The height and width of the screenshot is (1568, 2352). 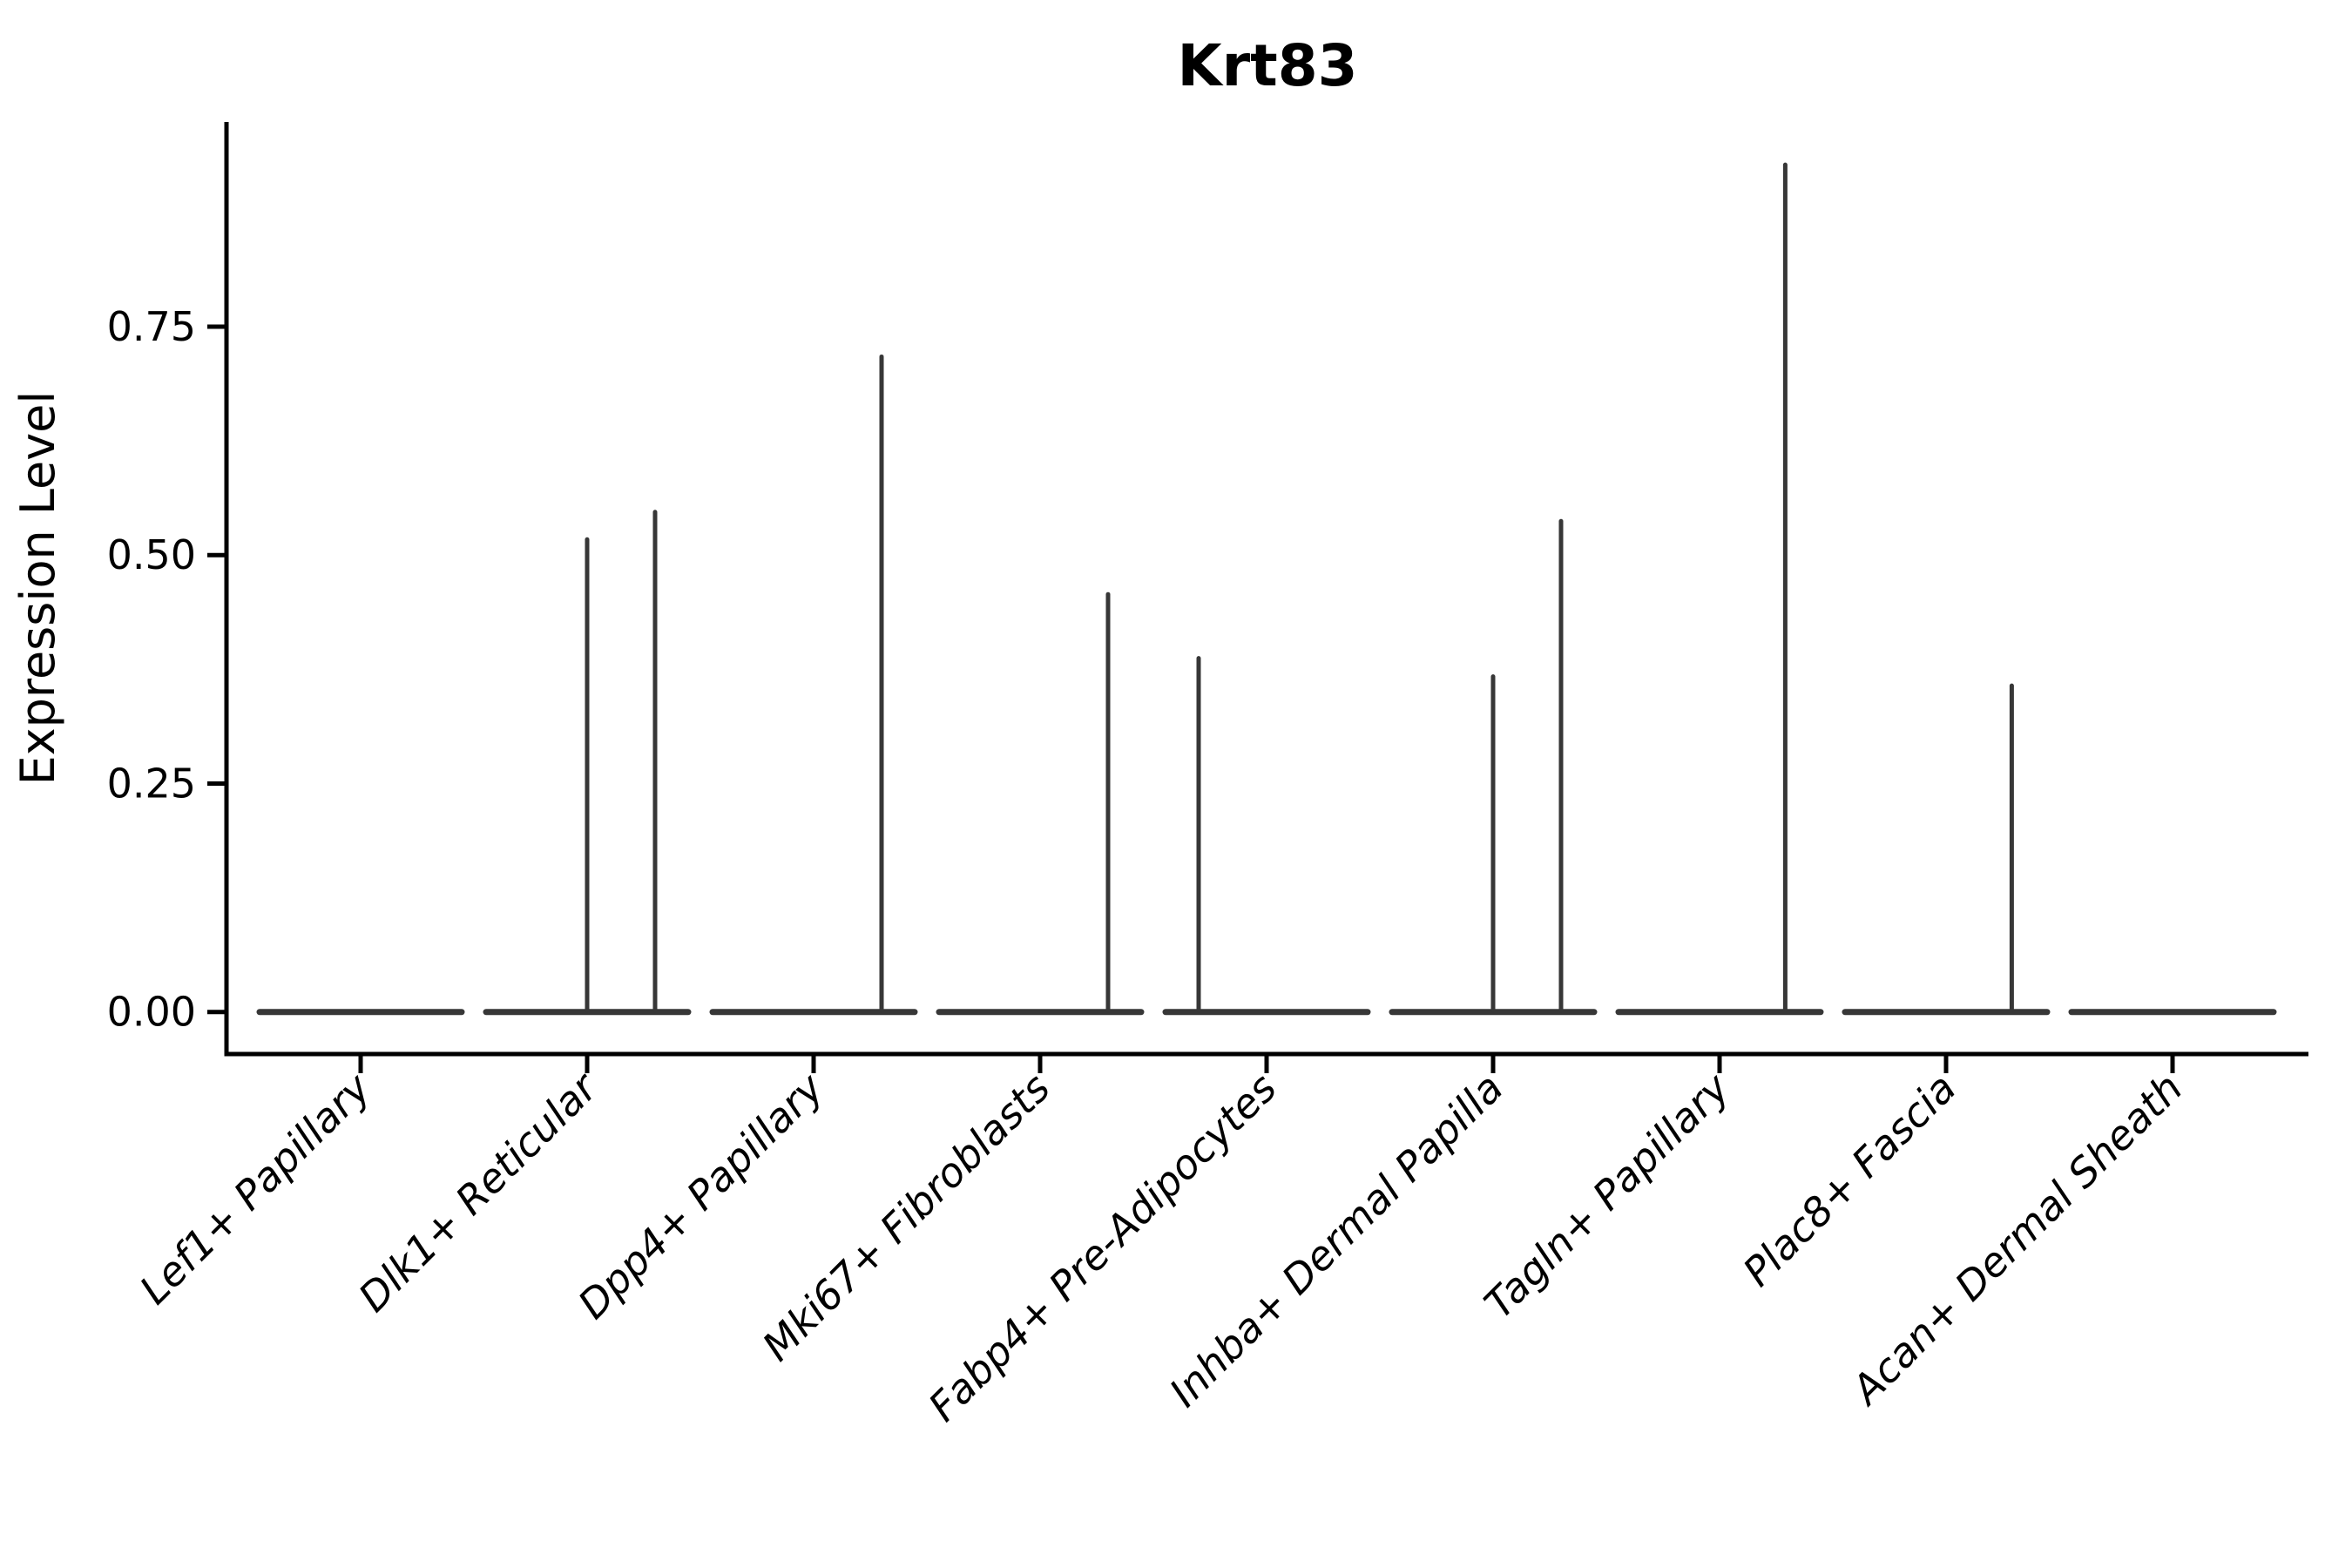 What do you see at coordinates (1267, 66) in the screenshot?
I see `chart-title: Krt83` at bounding box center [1267, 66].